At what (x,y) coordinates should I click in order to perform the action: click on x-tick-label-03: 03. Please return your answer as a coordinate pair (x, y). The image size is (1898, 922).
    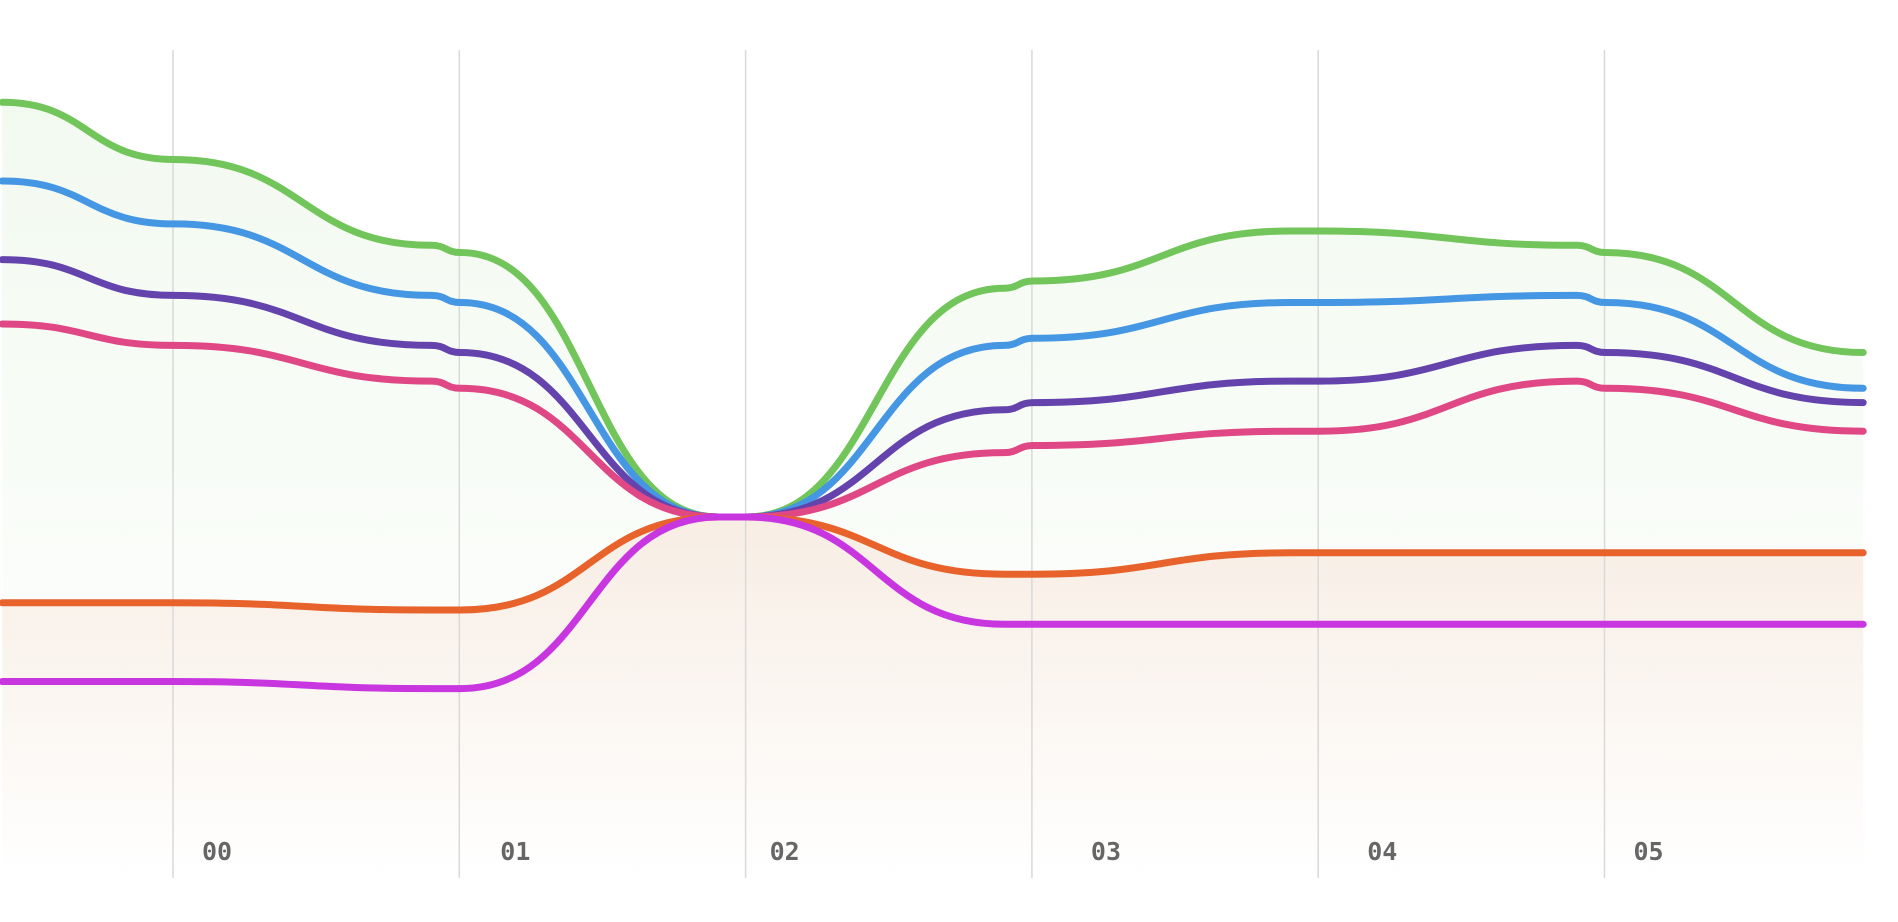
    Looking at the image, I should click on (1106, 851).